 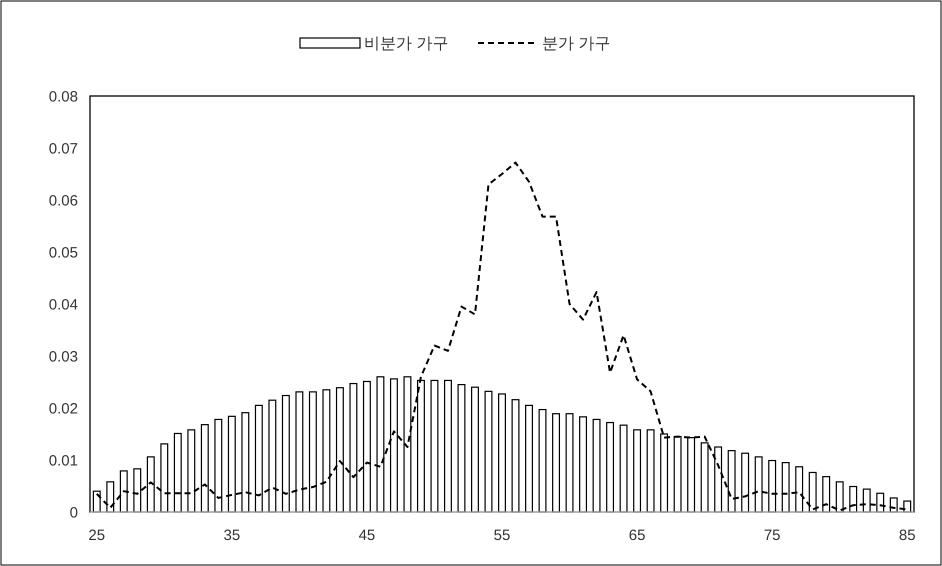 I want to click on y-tick-label: 0, so click(x=74, y=513).